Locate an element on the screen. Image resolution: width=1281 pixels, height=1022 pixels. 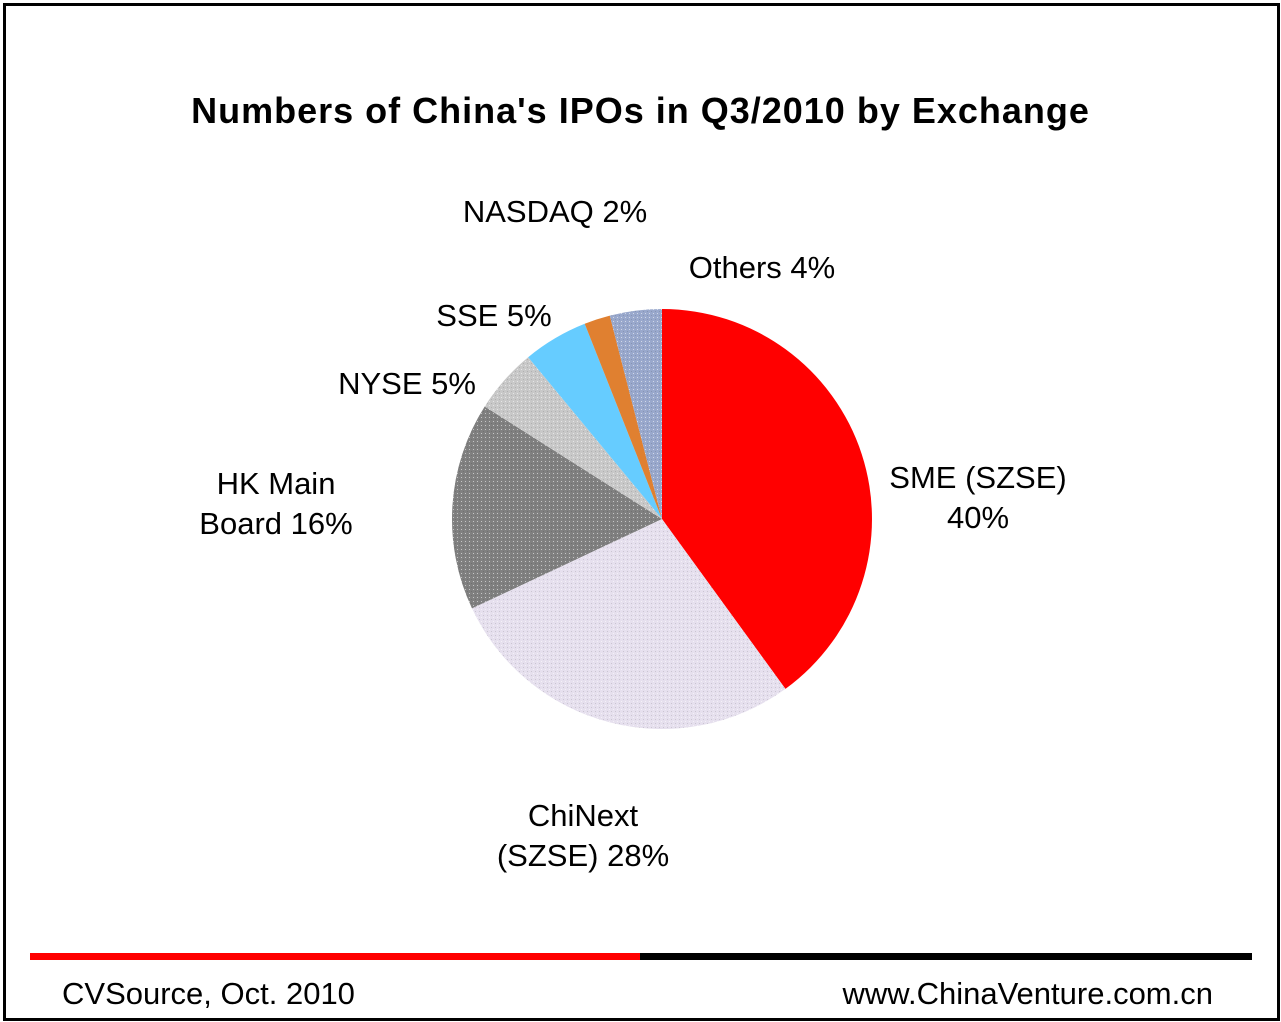
slice-label-line: HK Main is located at coordinates (276, 483).